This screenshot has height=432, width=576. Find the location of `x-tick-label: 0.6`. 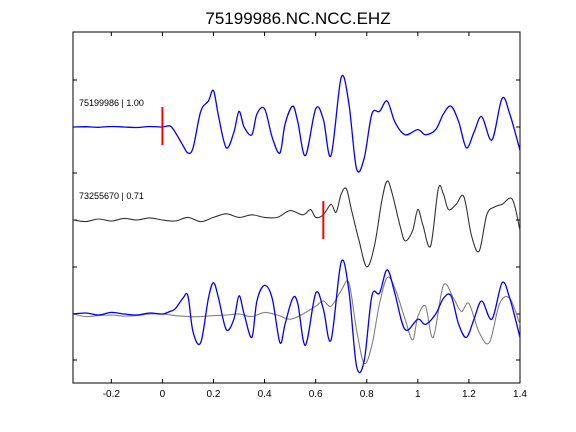

x-tick-label: 0.6 is located at coordinates (316, 394).